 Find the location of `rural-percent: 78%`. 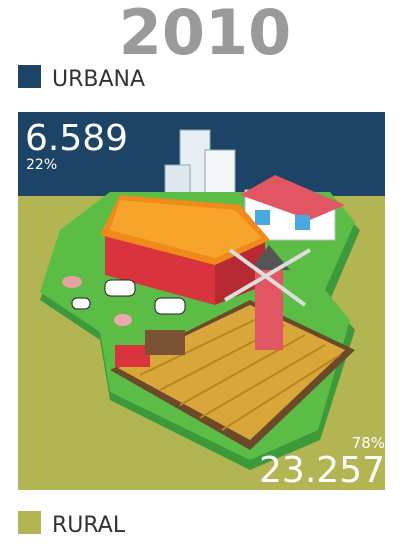

rural-percent: 78% is located at coordinates (368, 443).